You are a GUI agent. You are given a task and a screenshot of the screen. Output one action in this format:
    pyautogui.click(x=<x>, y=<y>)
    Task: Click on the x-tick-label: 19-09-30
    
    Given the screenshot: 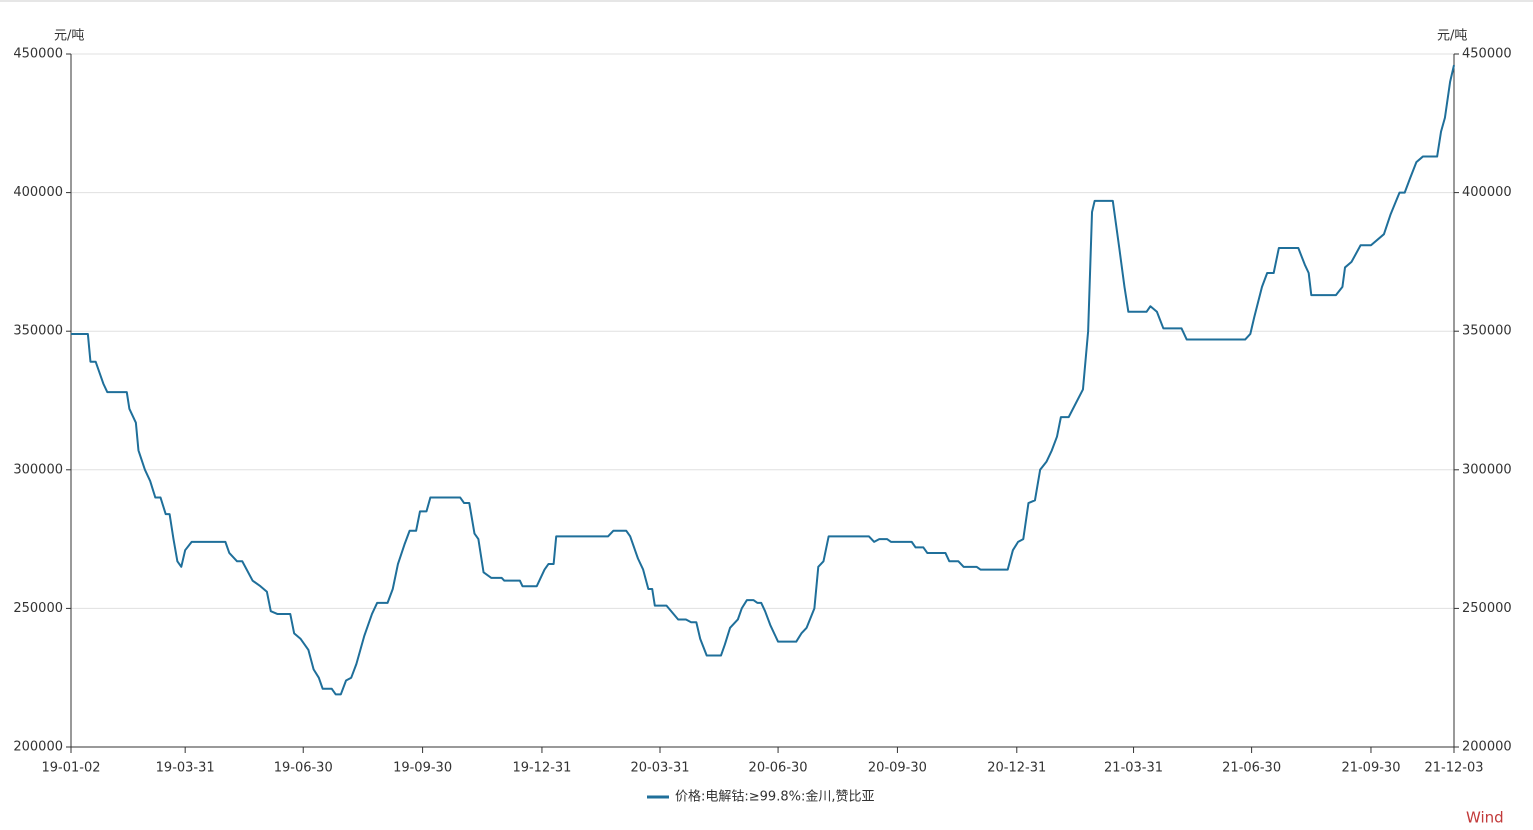 What is the action you would take?
    pyautogui.click(x=422, y=768)
    